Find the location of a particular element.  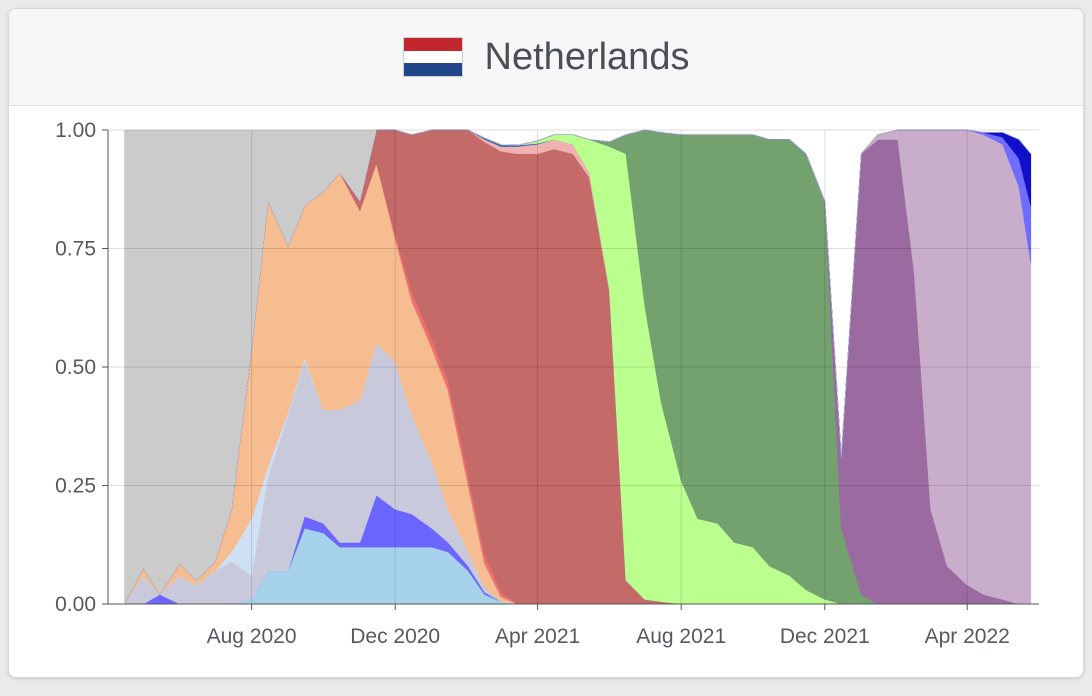

flag-stripe-white is located at coordinates (432, 57).